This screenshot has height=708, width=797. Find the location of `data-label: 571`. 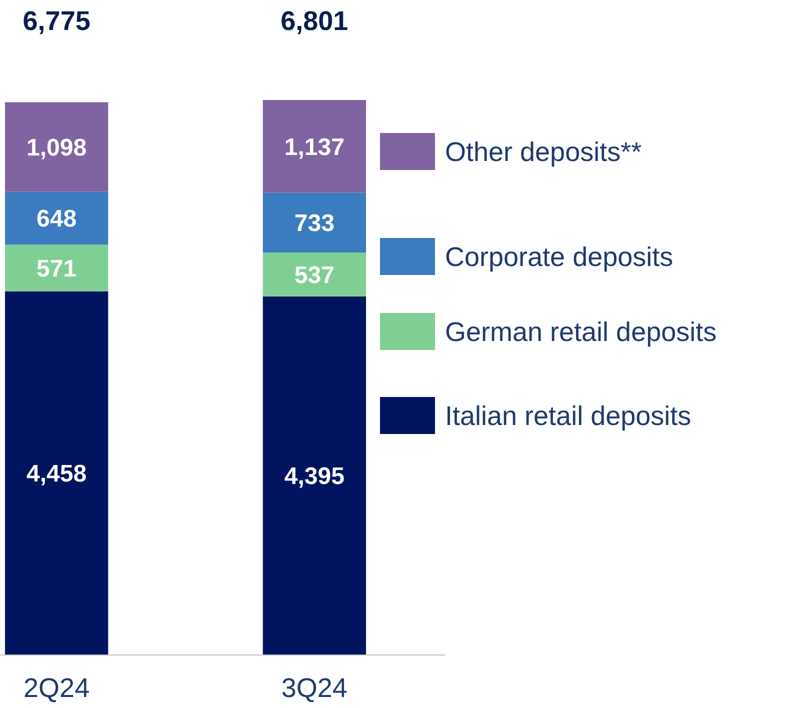

data-label: 571 is located at coordinates (56, 268).